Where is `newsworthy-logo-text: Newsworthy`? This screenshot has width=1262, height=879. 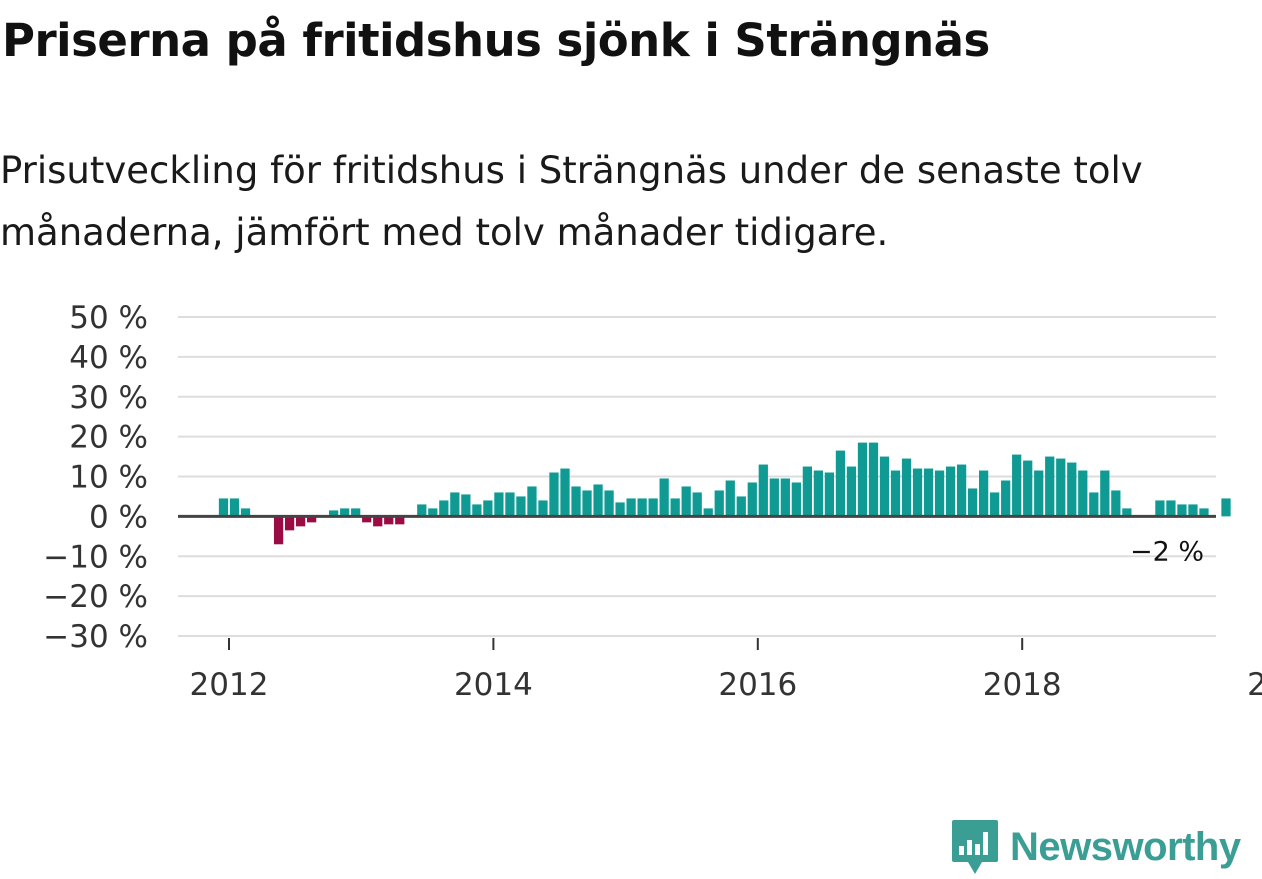
newsworthy-logo-text: Newsworthy is located at coordinates (1125, 846).